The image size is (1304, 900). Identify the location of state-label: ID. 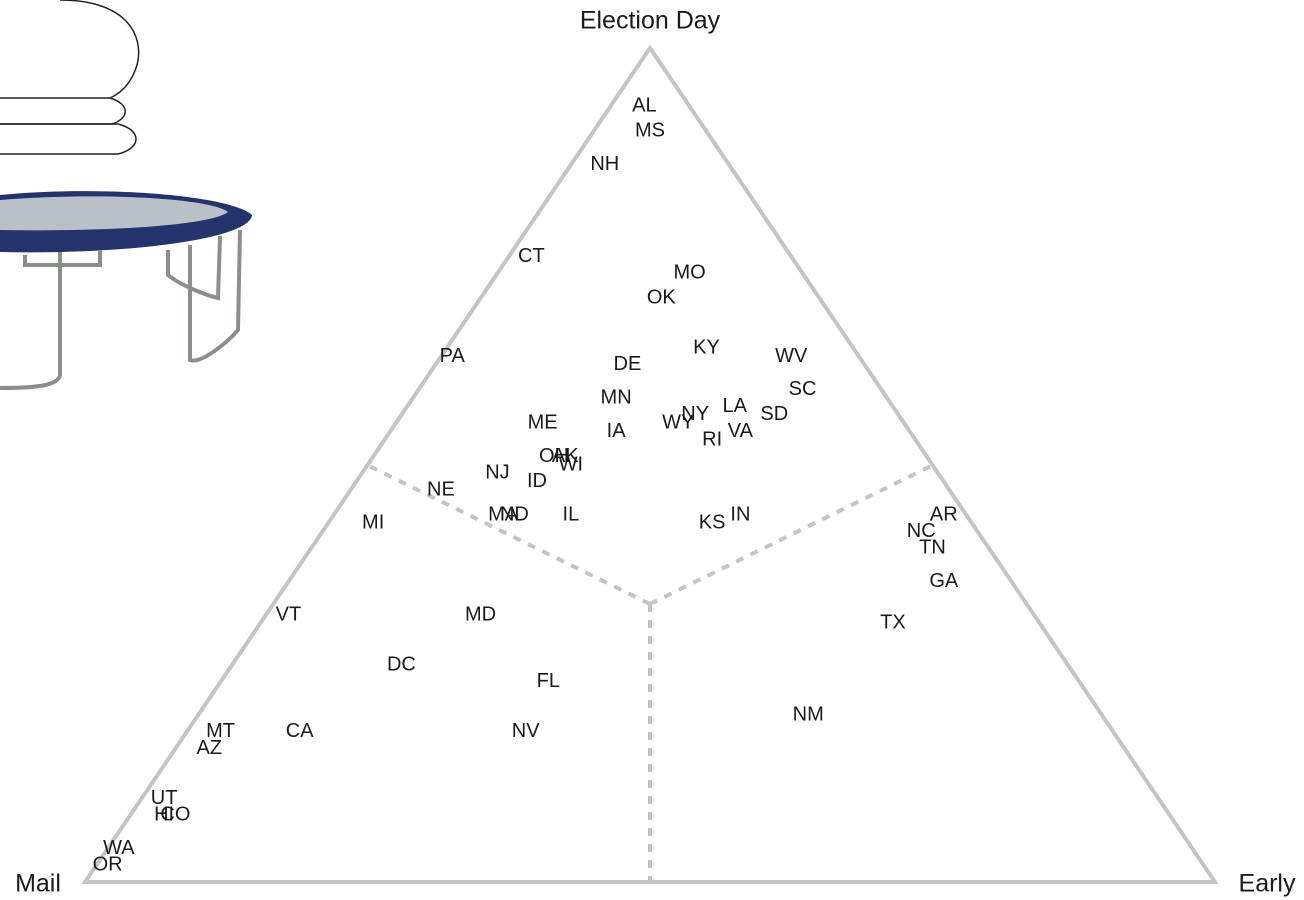
(537, 481).